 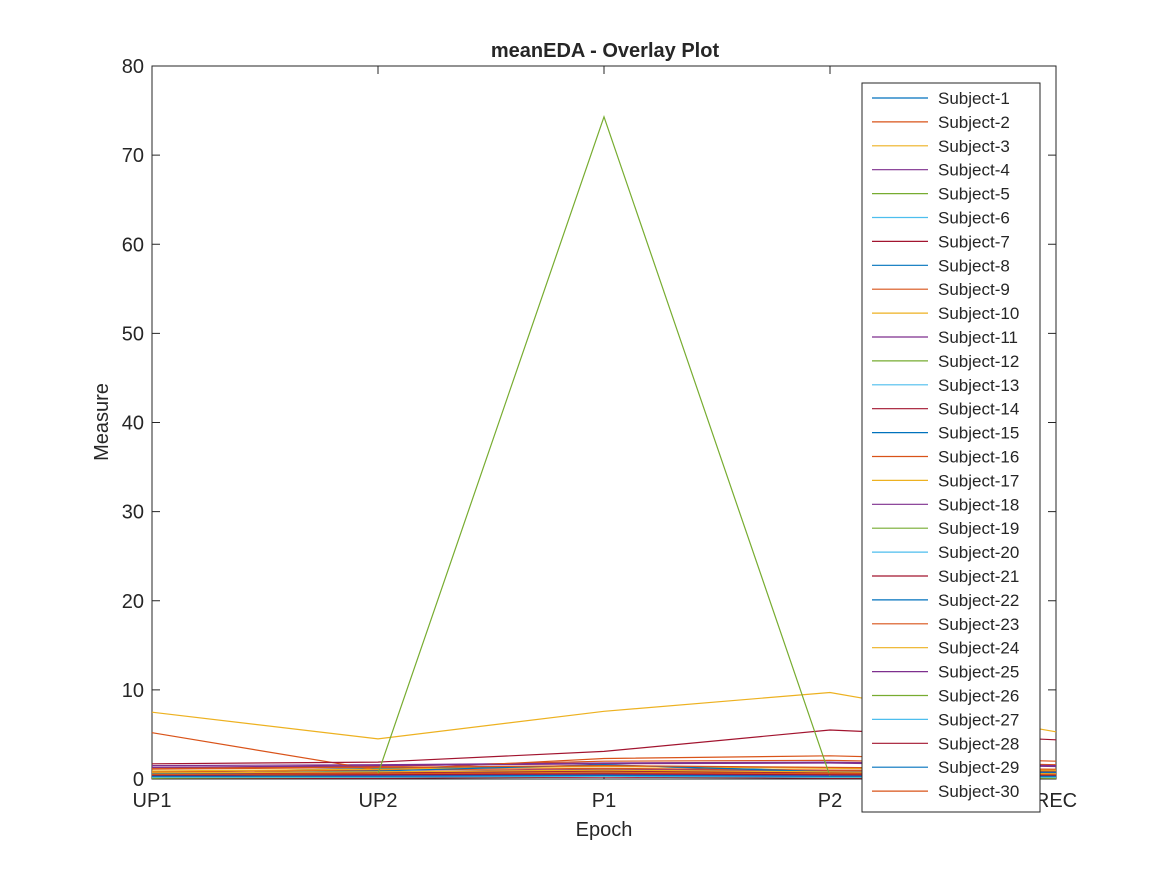 I want to click on legend-entry-label: Subject-4, so click(x=974, y=170).